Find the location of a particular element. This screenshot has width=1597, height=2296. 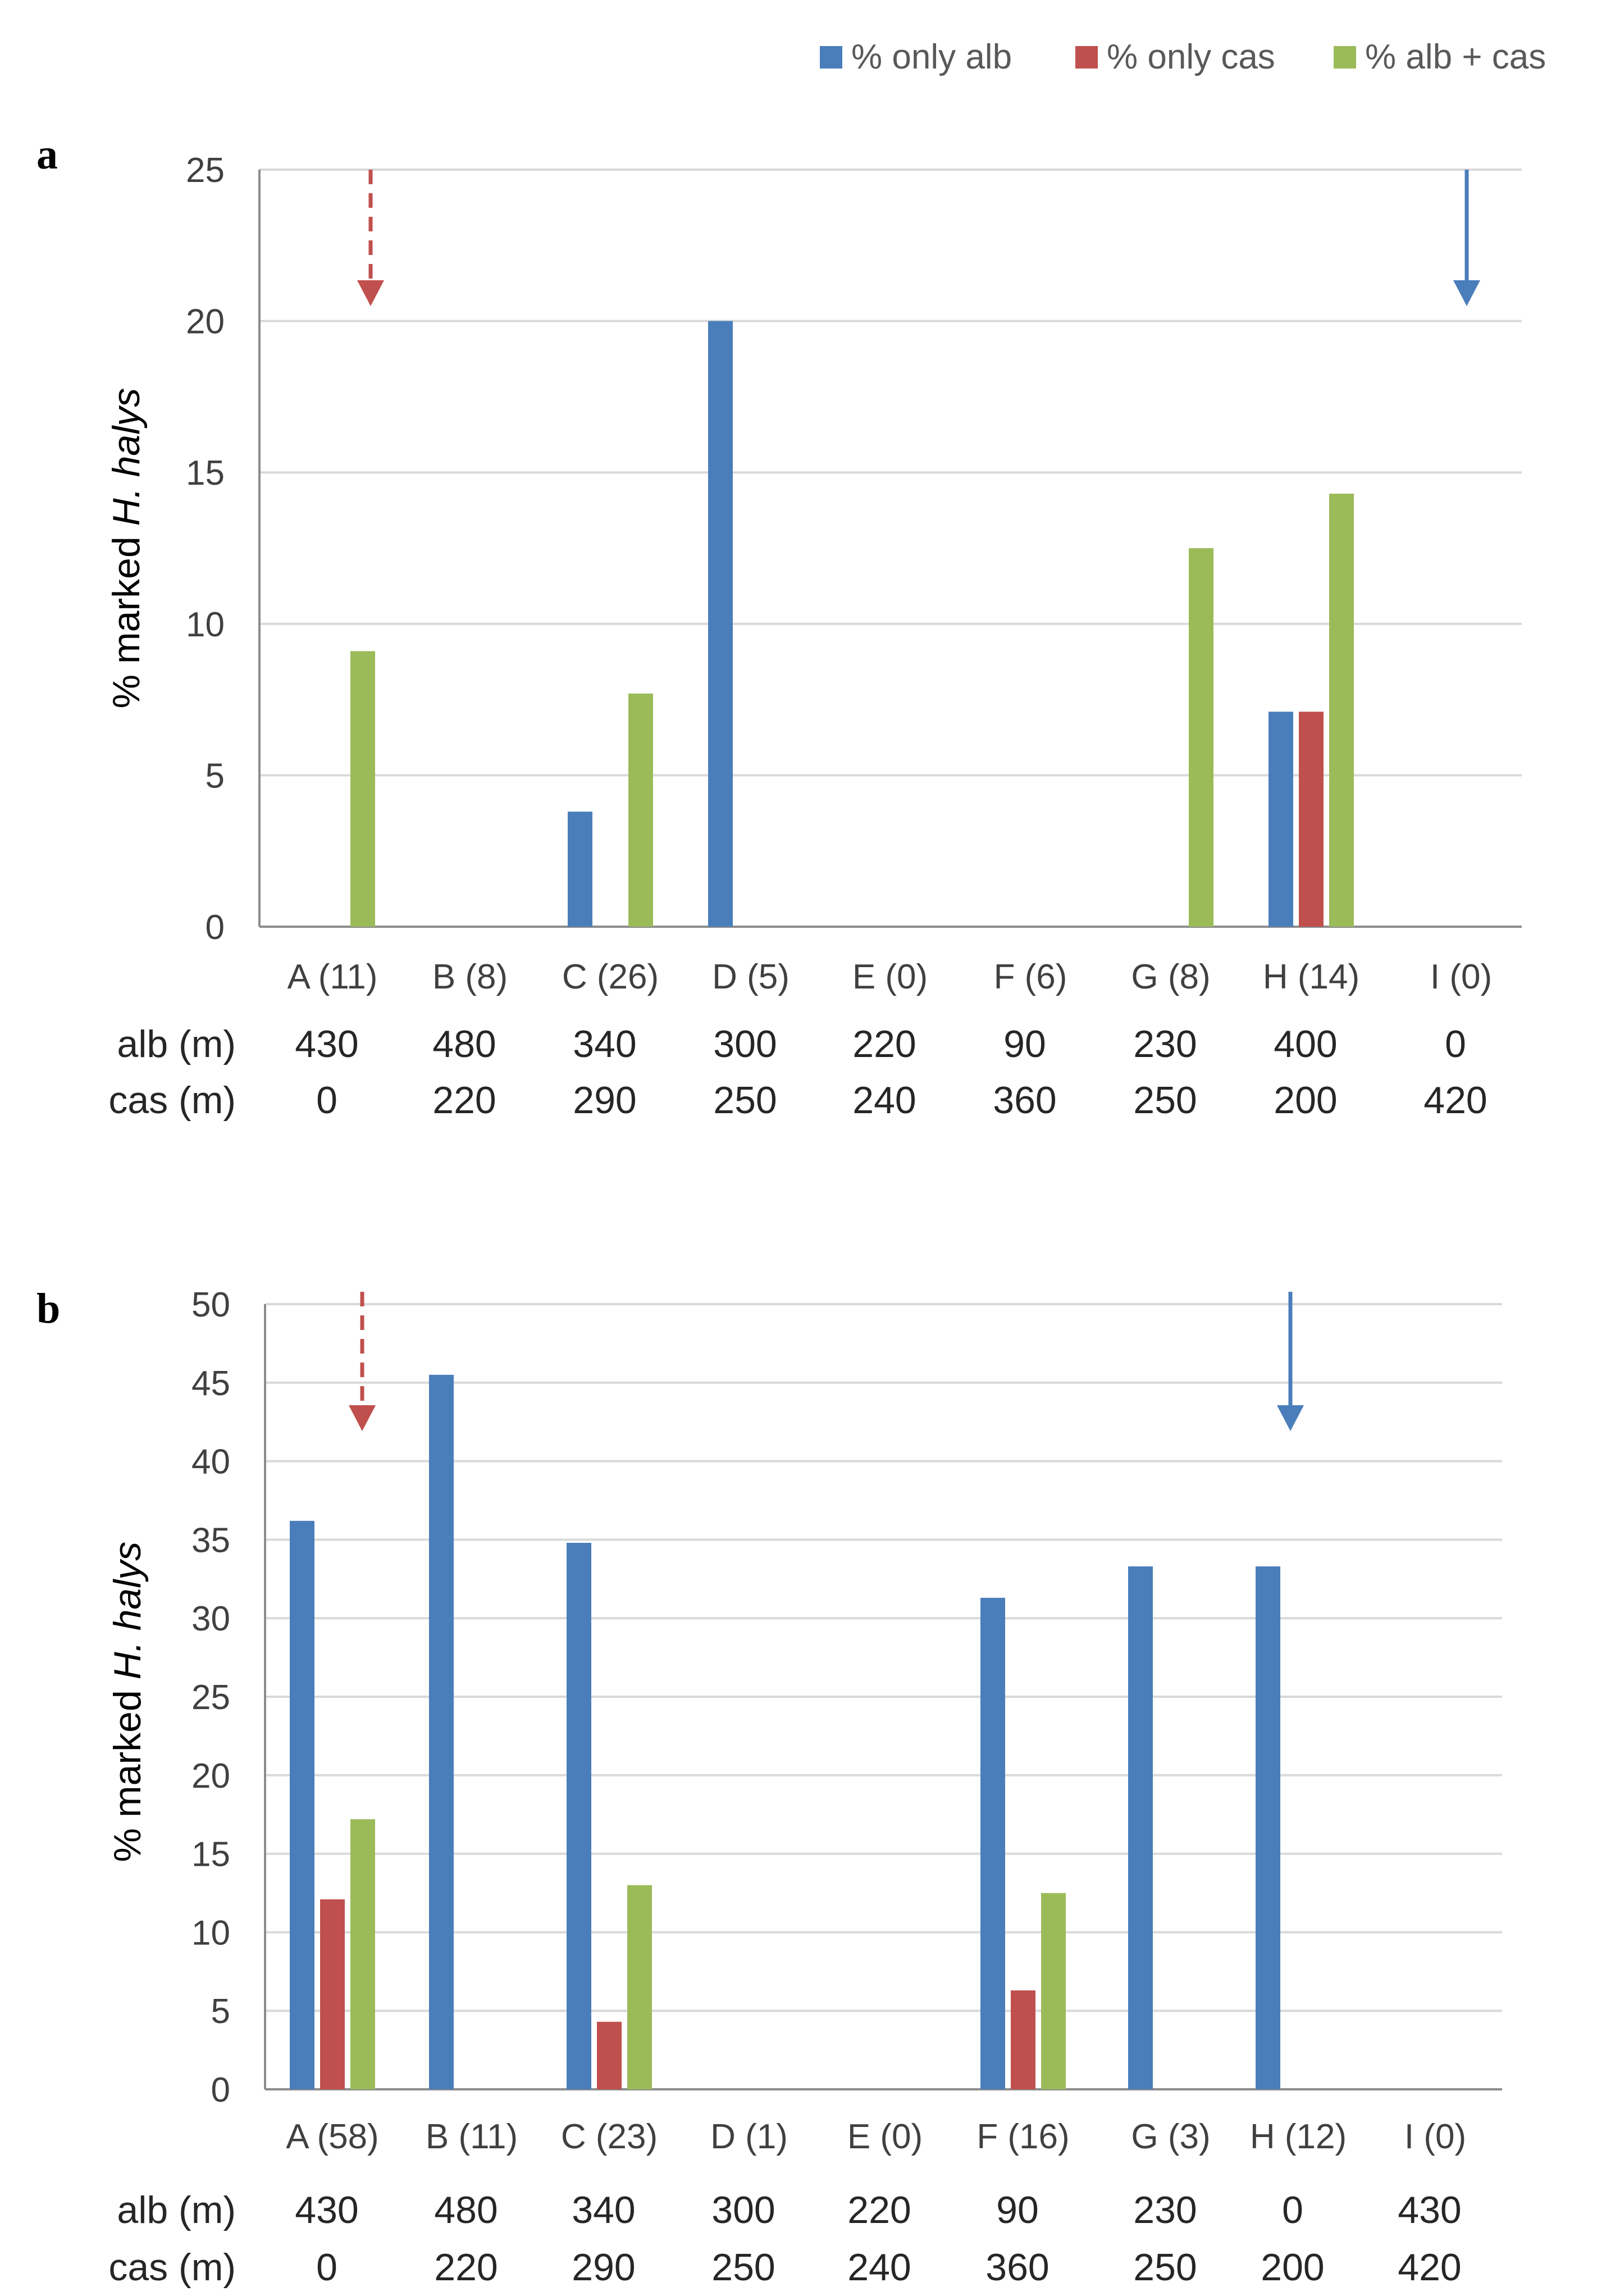

distance-value-a-1-7: 200 is located at coordinates (1306, 1100).